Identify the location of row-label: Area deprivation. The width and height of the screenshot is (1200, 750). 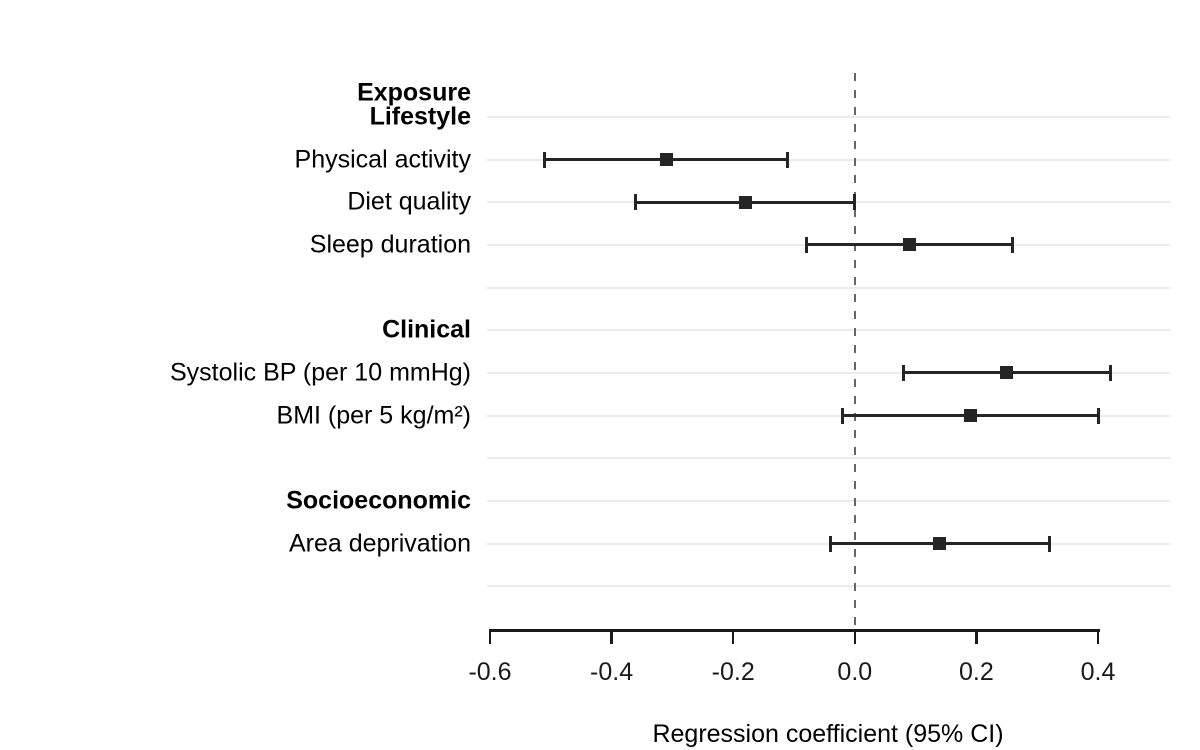
(379, 543).